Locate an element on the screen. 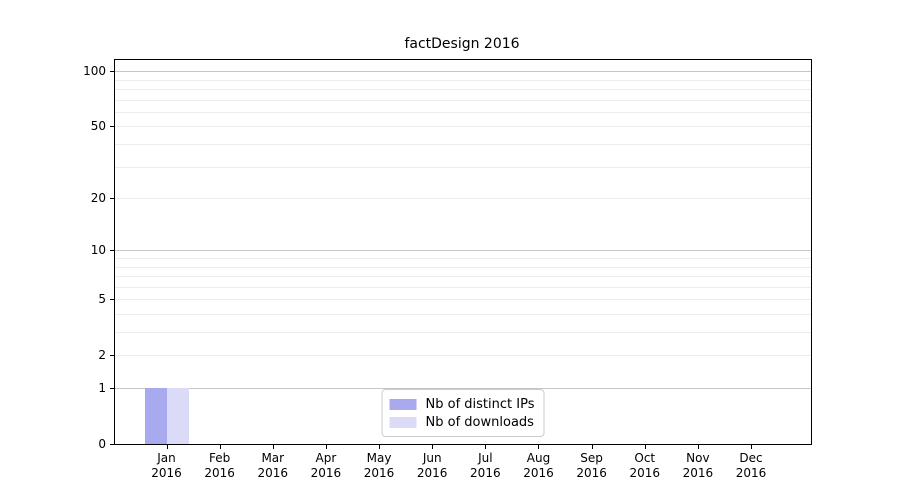 The height and width of the screenshot is (500, 900). x-tick-month: Oct is located at coordinates (645, 458).